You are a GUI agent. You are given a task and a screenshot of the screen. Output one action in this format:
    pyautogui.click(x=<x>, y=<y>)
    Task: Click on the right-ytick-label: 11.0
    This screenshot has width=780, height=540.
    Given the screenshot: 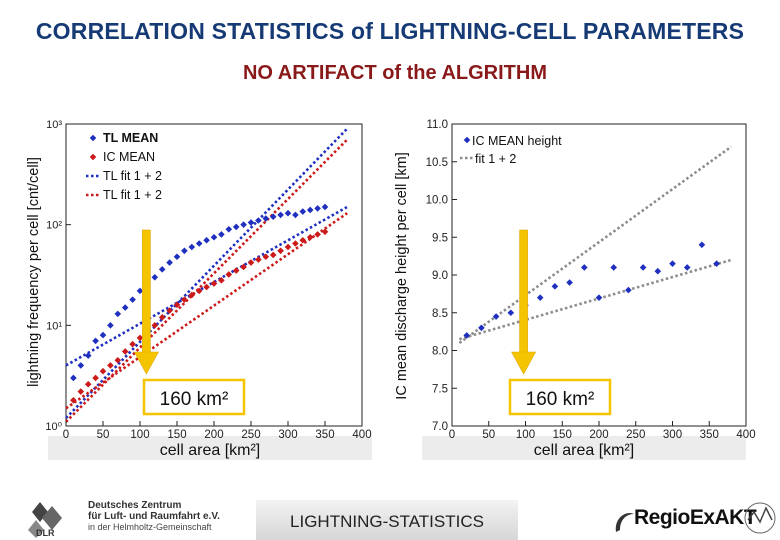 What is the action you would take?
    pyautogui.click(x=437, y=125)
    